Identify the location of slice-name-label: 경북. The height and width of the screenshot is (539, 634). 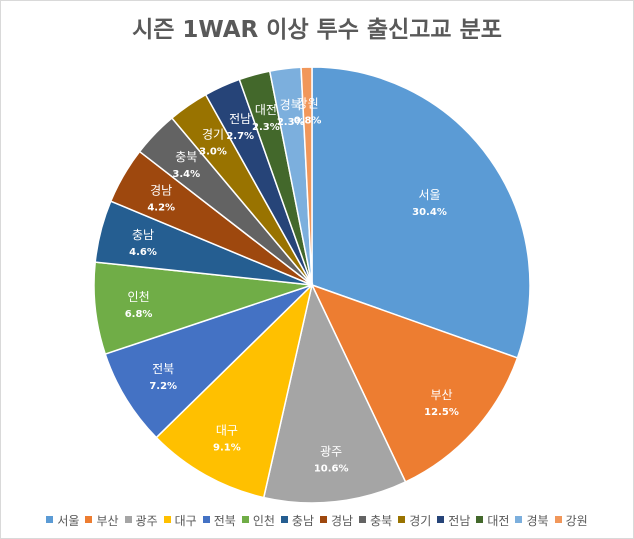
(291, 105).